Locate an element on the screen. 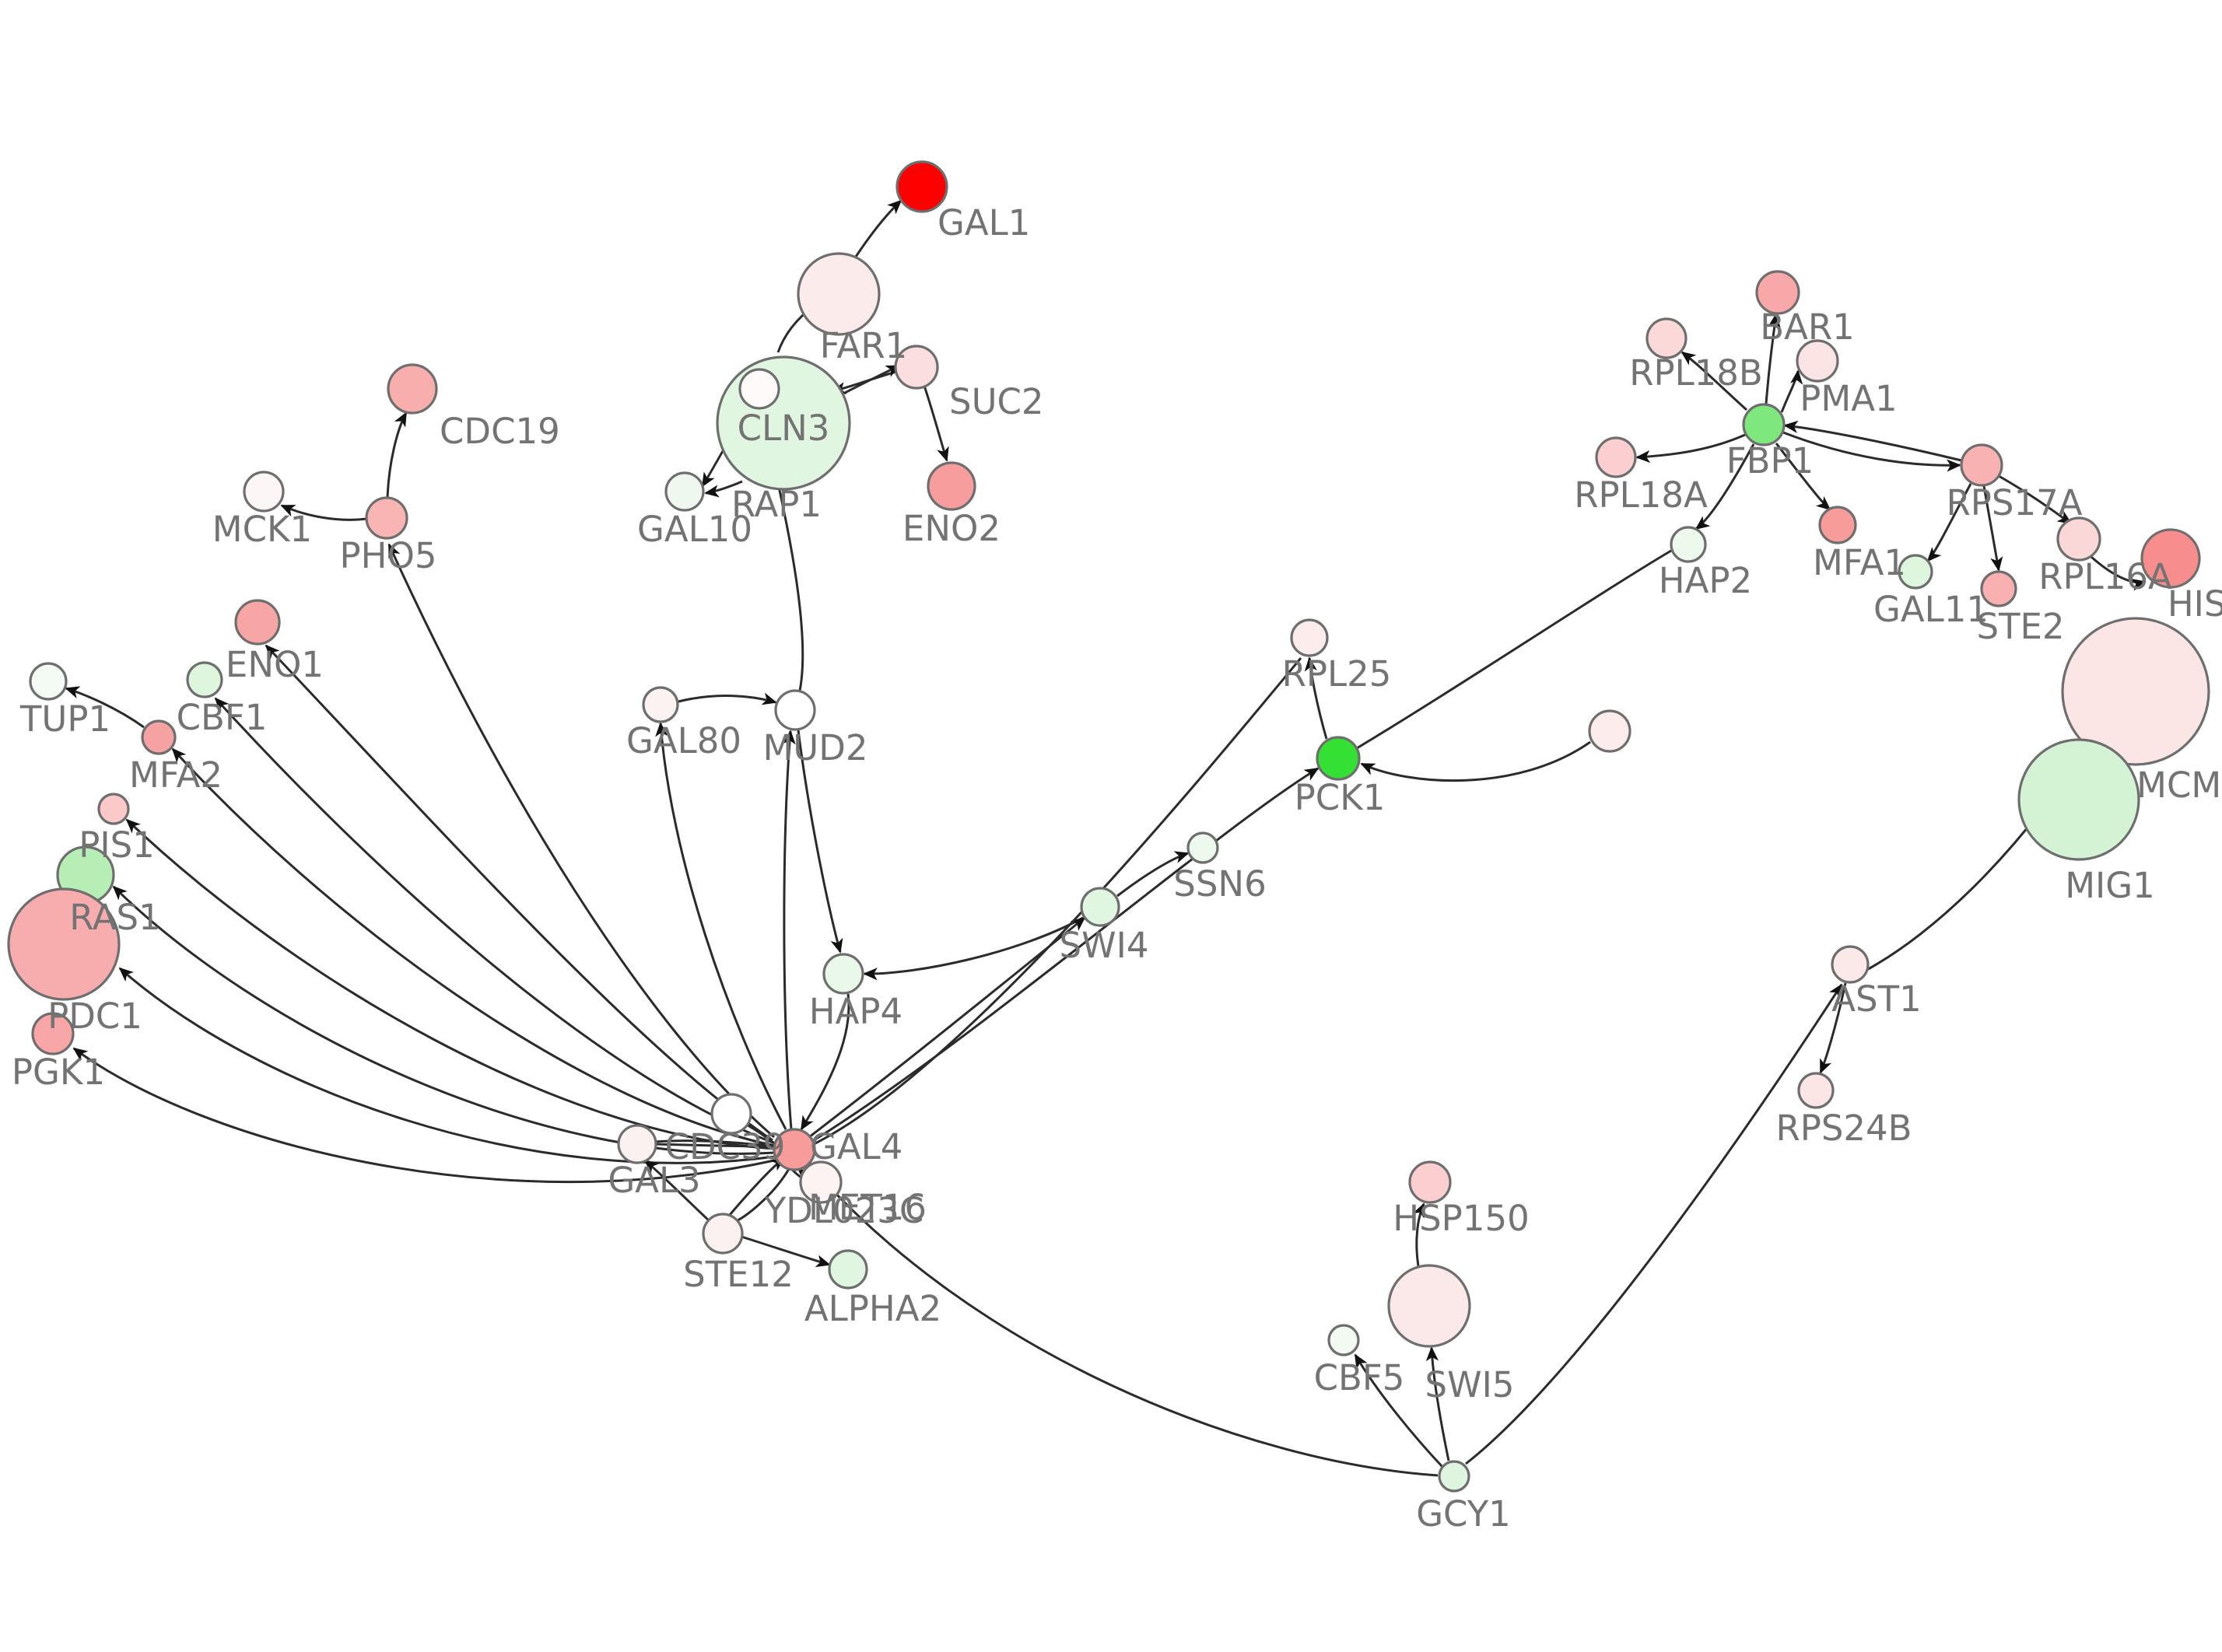 Image resolution: width=2222 pixels, height=1652 pixels. node-label-pma1: PMA1 is located at coordinates (1848, 399).